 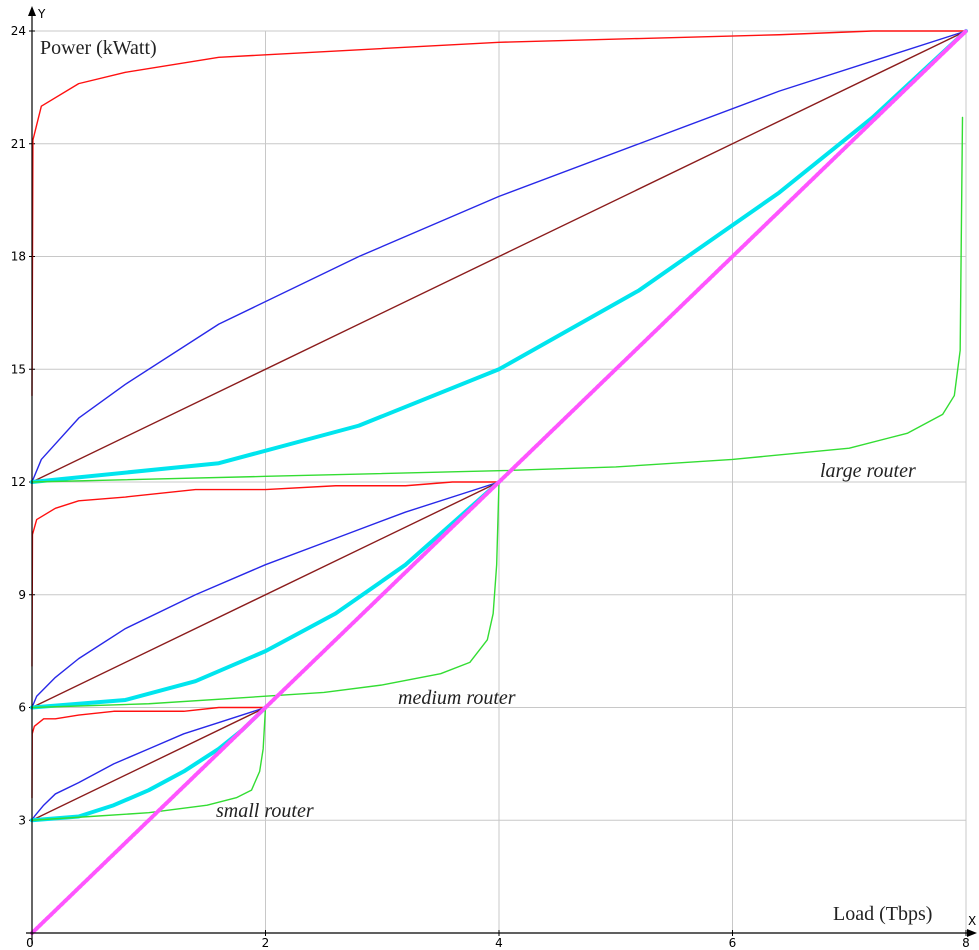 What do you see at coordinates (266, 943) in the screenshot?
I see `x-tick-label: 2` at bounding box center [266, 943].